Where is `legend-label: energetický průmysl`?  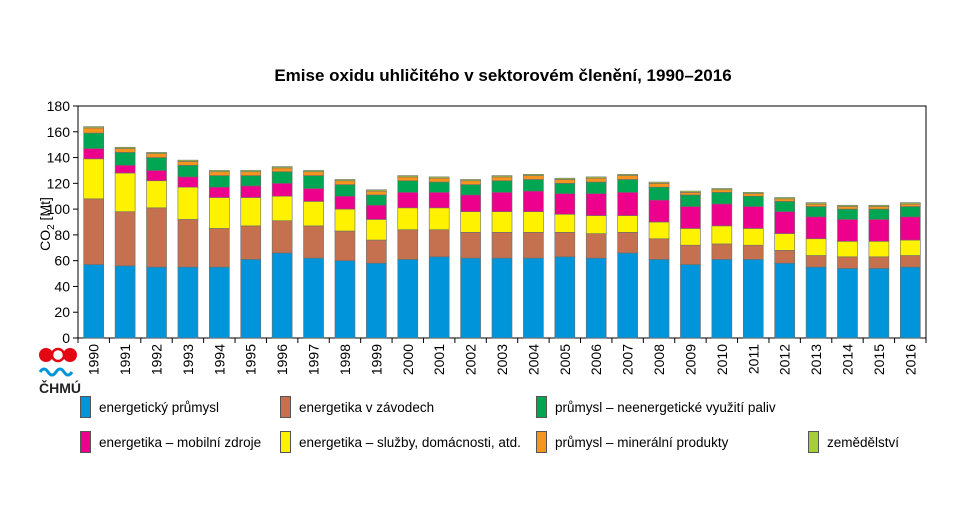
legend-label: energetický průmysl is located at coordinates (159, 407).